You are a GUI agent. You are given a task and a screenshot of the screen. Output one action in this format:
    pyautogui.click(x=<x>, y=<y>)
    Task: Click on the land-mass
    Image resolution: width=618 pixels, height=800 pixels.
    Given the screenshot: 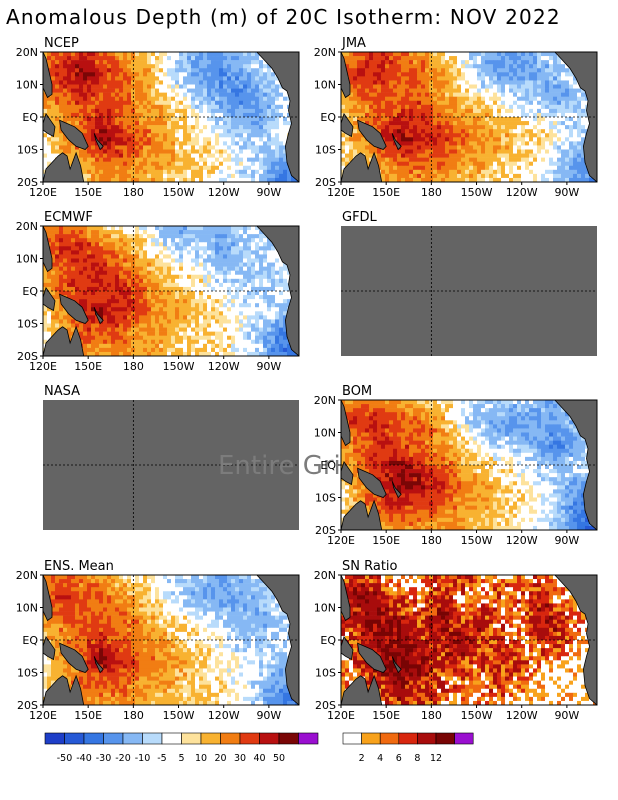 What is the action you would take?
    pyautogui.click(x=64, y=166)
    